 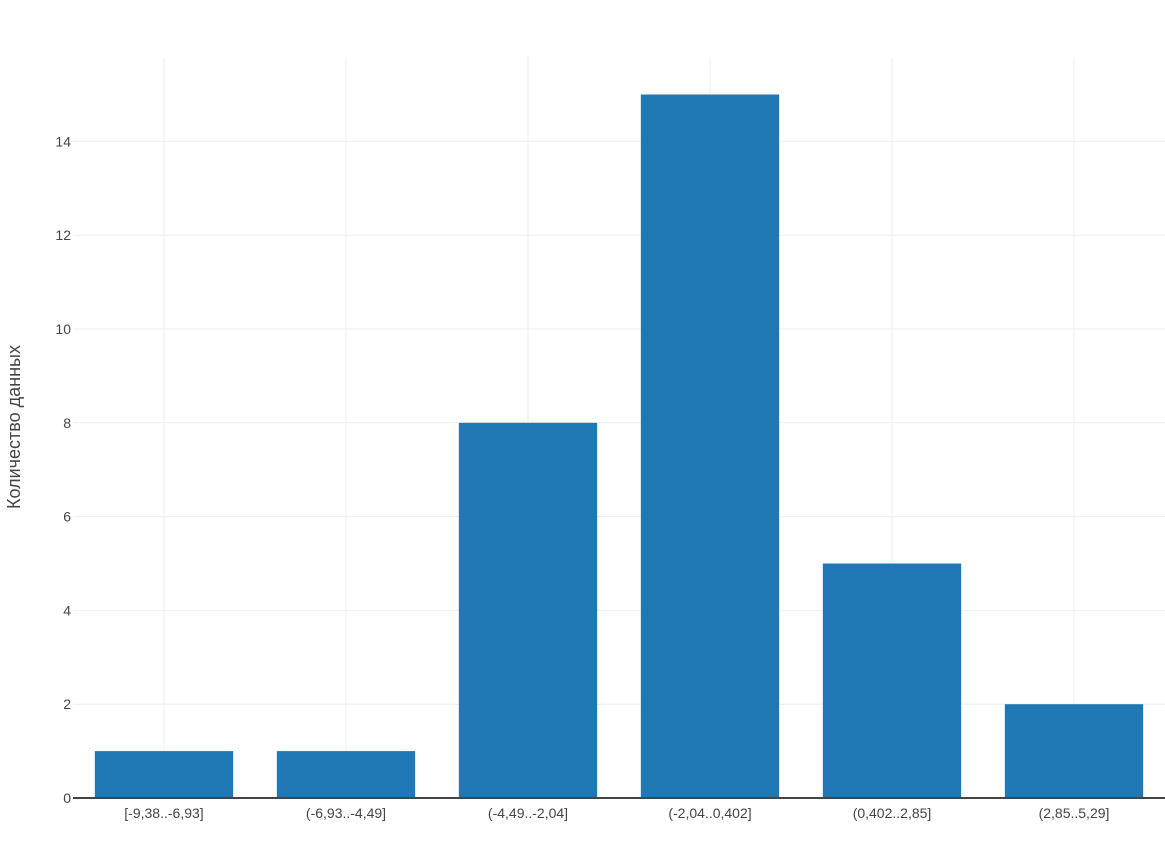 I want to click on y-tick-label: 2, so click(x=67, y=704).